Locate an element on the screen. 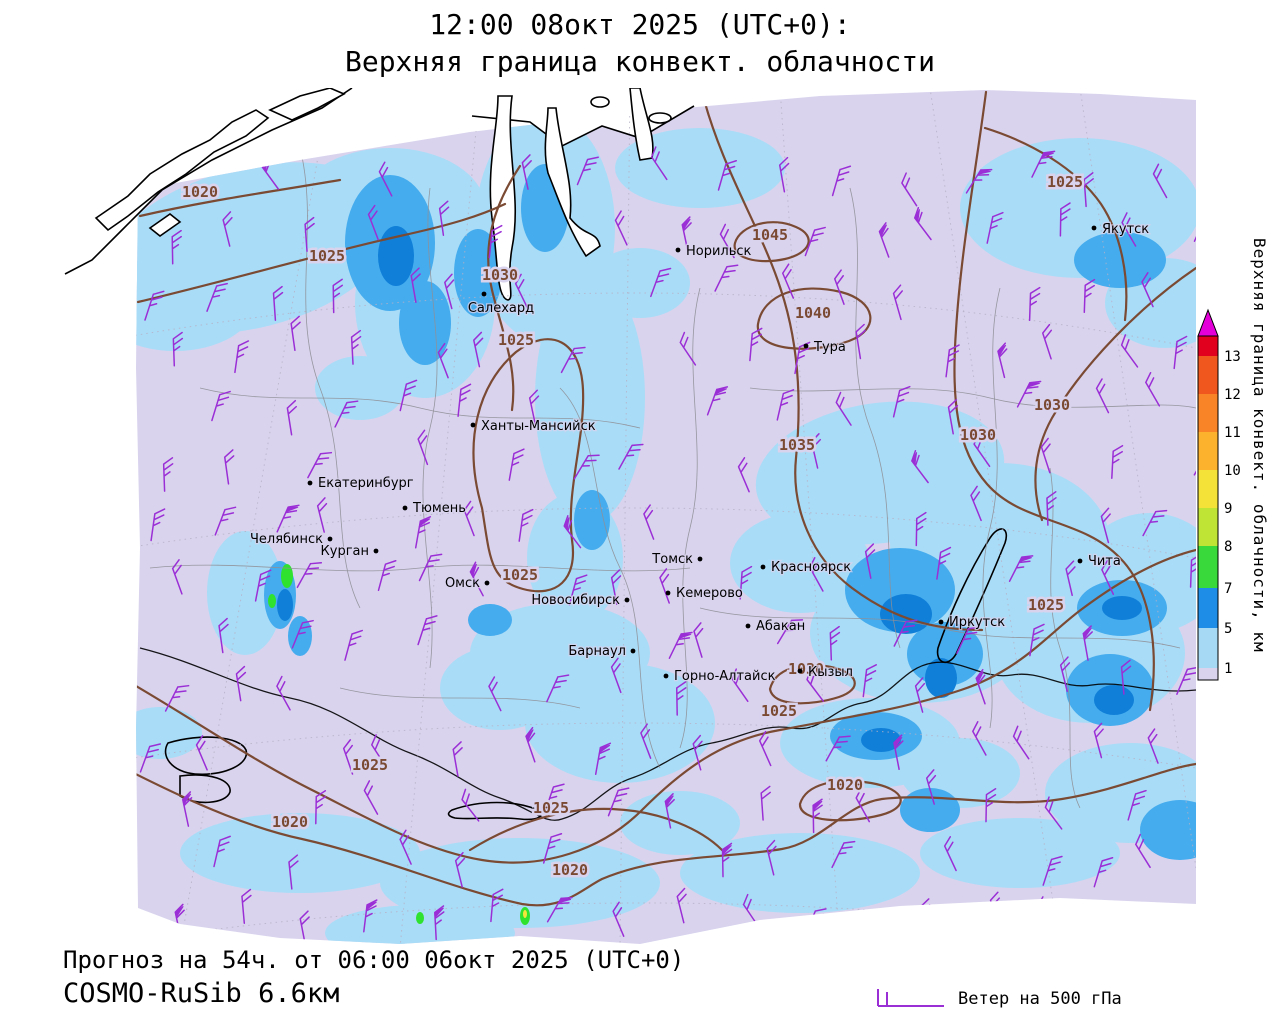  colorbar-tick: 7 is located at coordinates (1228, 589).